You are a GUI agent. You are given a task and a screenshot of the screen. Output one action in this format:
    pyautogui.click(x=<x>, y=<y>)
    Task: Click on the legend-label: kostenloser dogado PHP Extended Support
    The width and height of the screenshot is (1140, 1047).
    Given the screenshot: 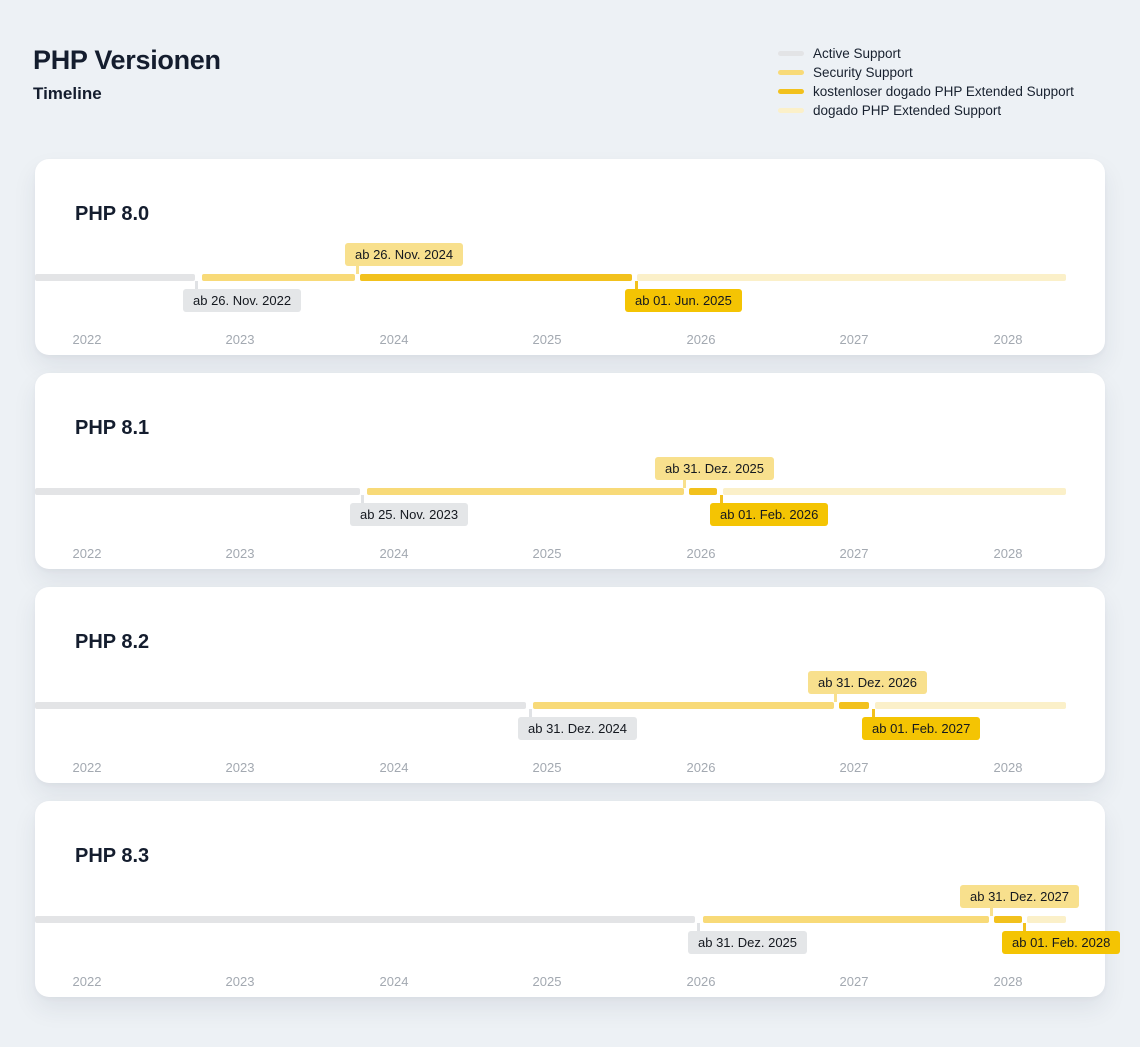 What is the action you would take?
    pyautogui.click(x=943, y=91)
    